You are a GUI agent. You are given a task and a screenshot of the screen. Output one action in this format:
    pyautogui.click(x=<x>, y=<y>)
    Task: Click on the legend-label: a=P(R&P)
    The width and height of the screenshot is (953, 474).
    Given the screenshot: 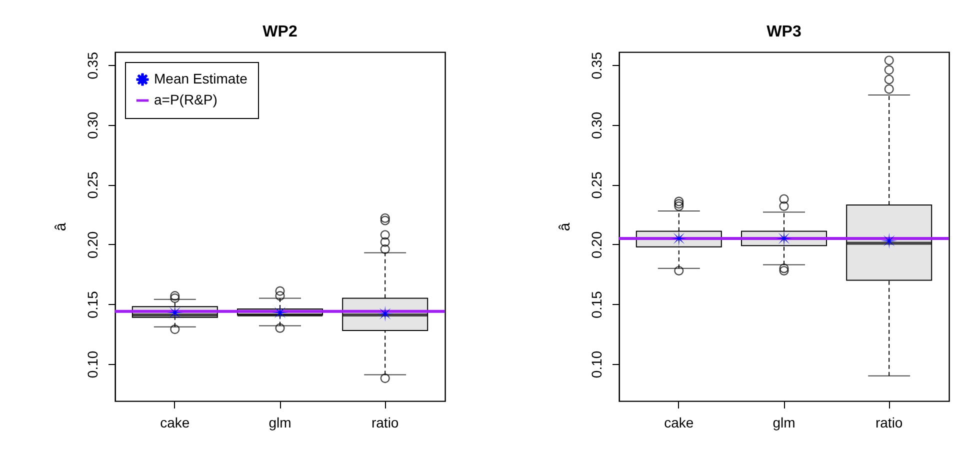 What is the action you would take?
    pyautogui.click(x=186, y=100)
    